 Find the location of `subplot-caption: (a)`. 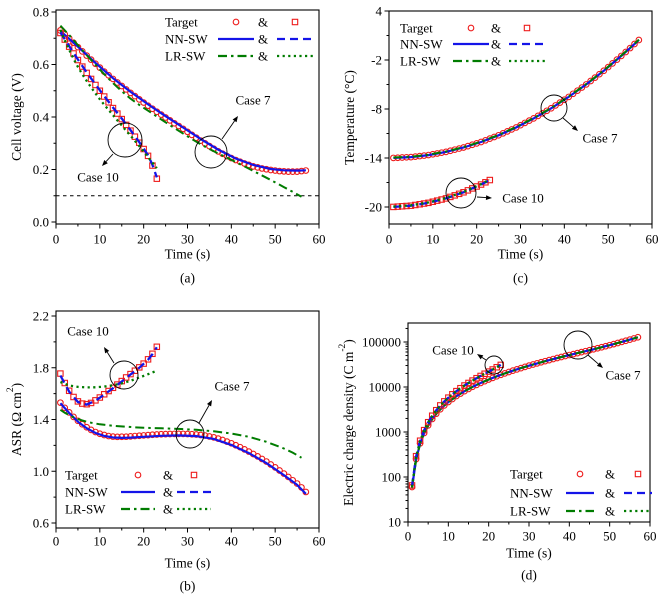

subplot-caption: (a) is located at coordinates (187, 278).